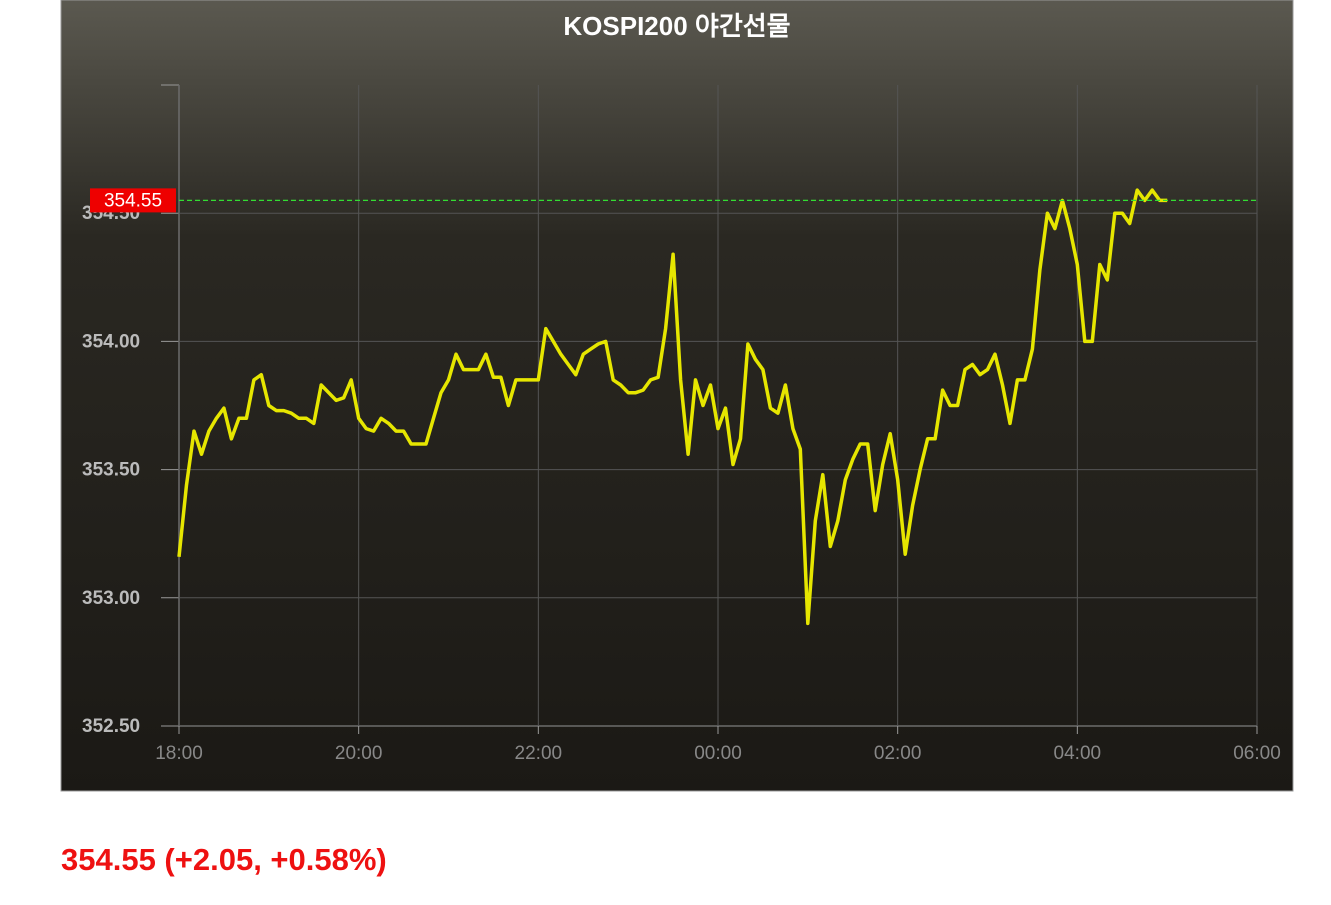 The width and height of the screenshot is (1331, 905). What do you see at coordinates (111, 341) in the screenshot?
I see `y-tick-label: 354.00` at bounding box center [111, 341].